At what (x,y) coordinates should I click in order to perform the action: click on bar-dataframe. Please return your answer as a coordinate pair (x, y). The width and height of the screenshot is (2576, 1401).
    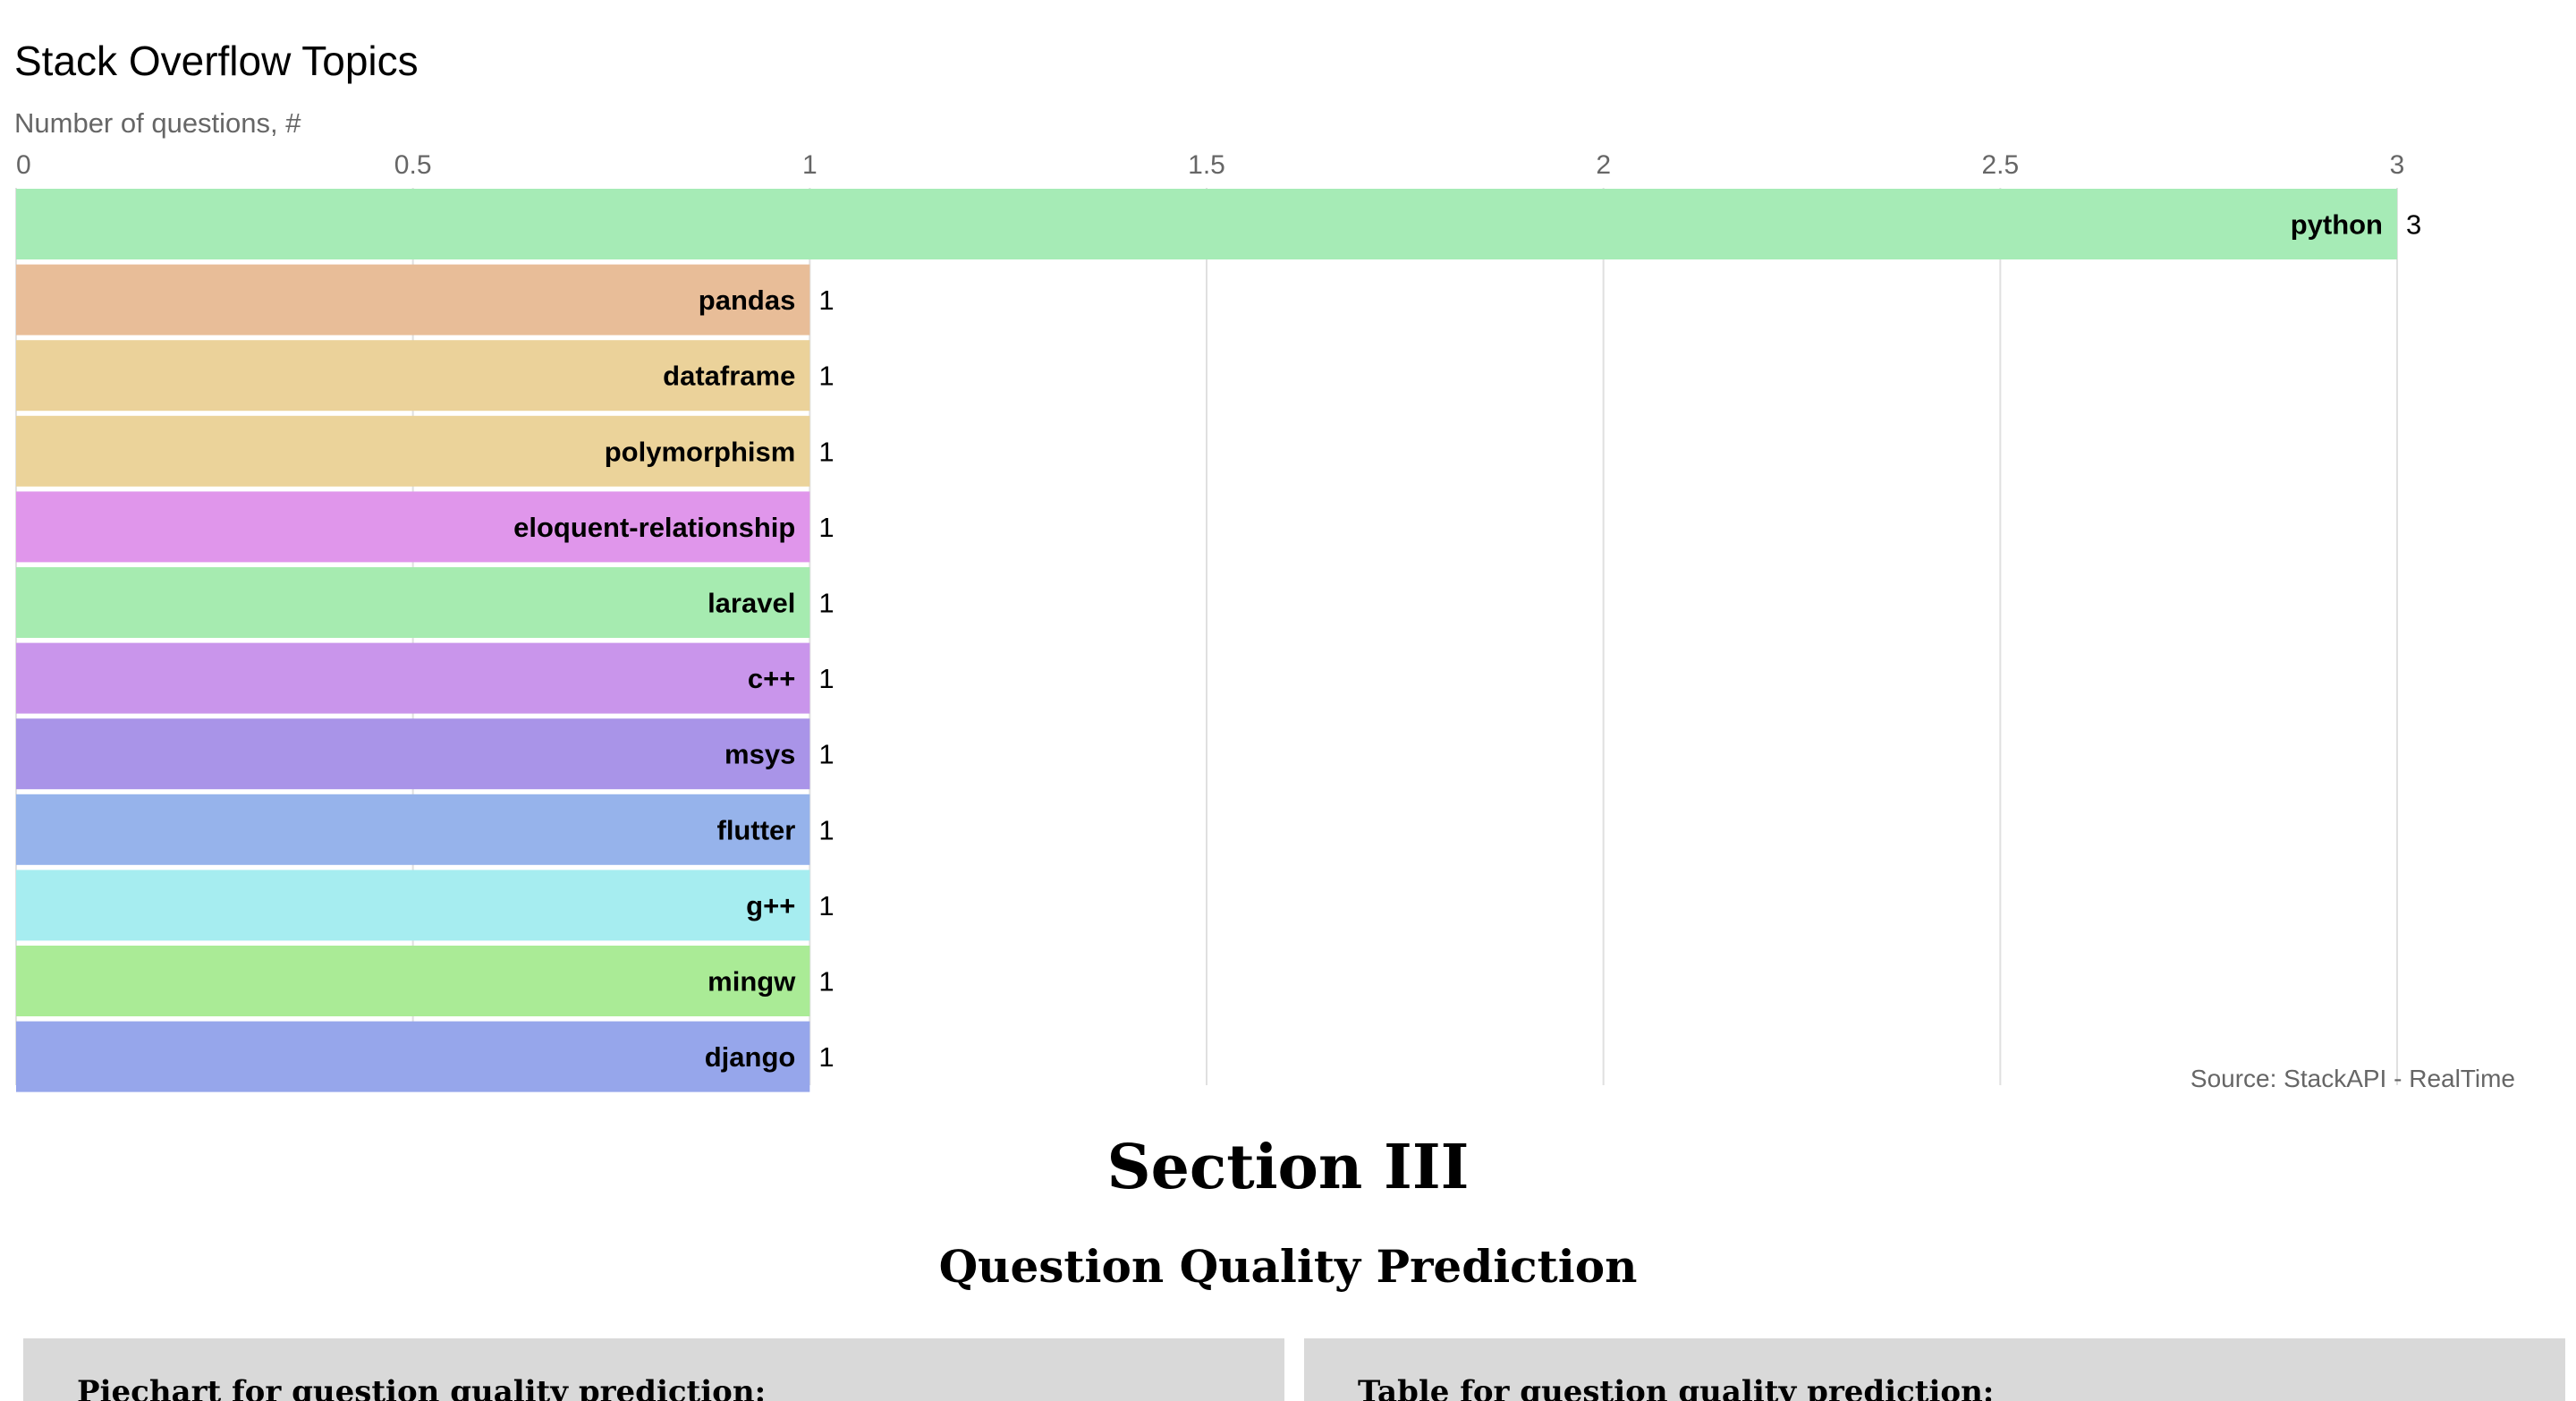
    Looking at the image, I should click on (413, 376).